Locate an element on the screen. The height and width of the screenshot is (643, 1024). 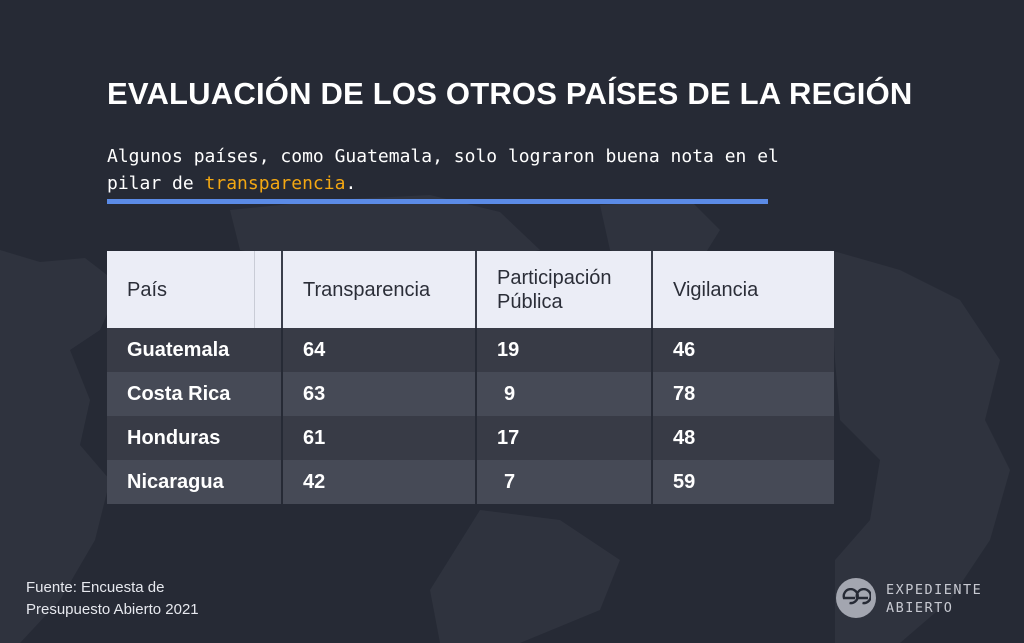
source-line-2: Presupuesto Abierto 2021 is located at coordinates (112, 609).